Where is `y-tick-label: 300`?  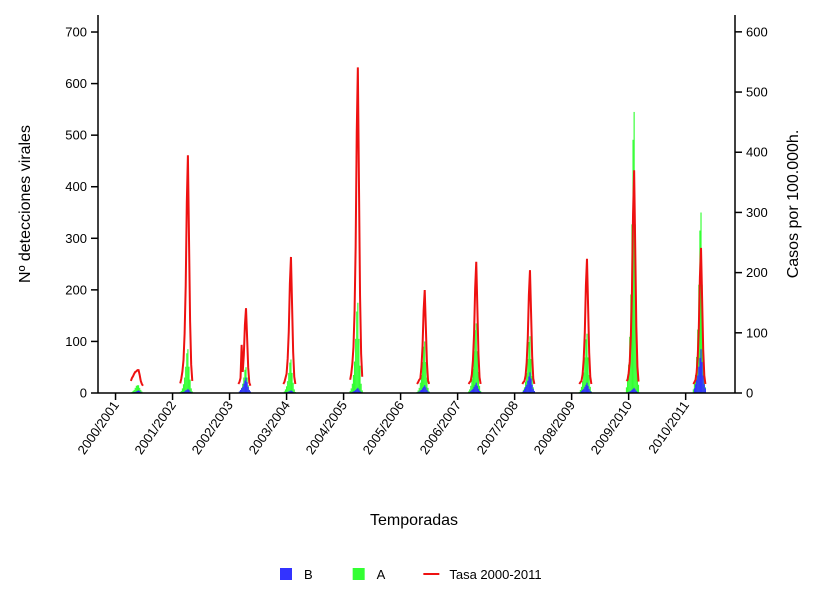
y-tick-label: 300 is located at coordinates (76, 238).